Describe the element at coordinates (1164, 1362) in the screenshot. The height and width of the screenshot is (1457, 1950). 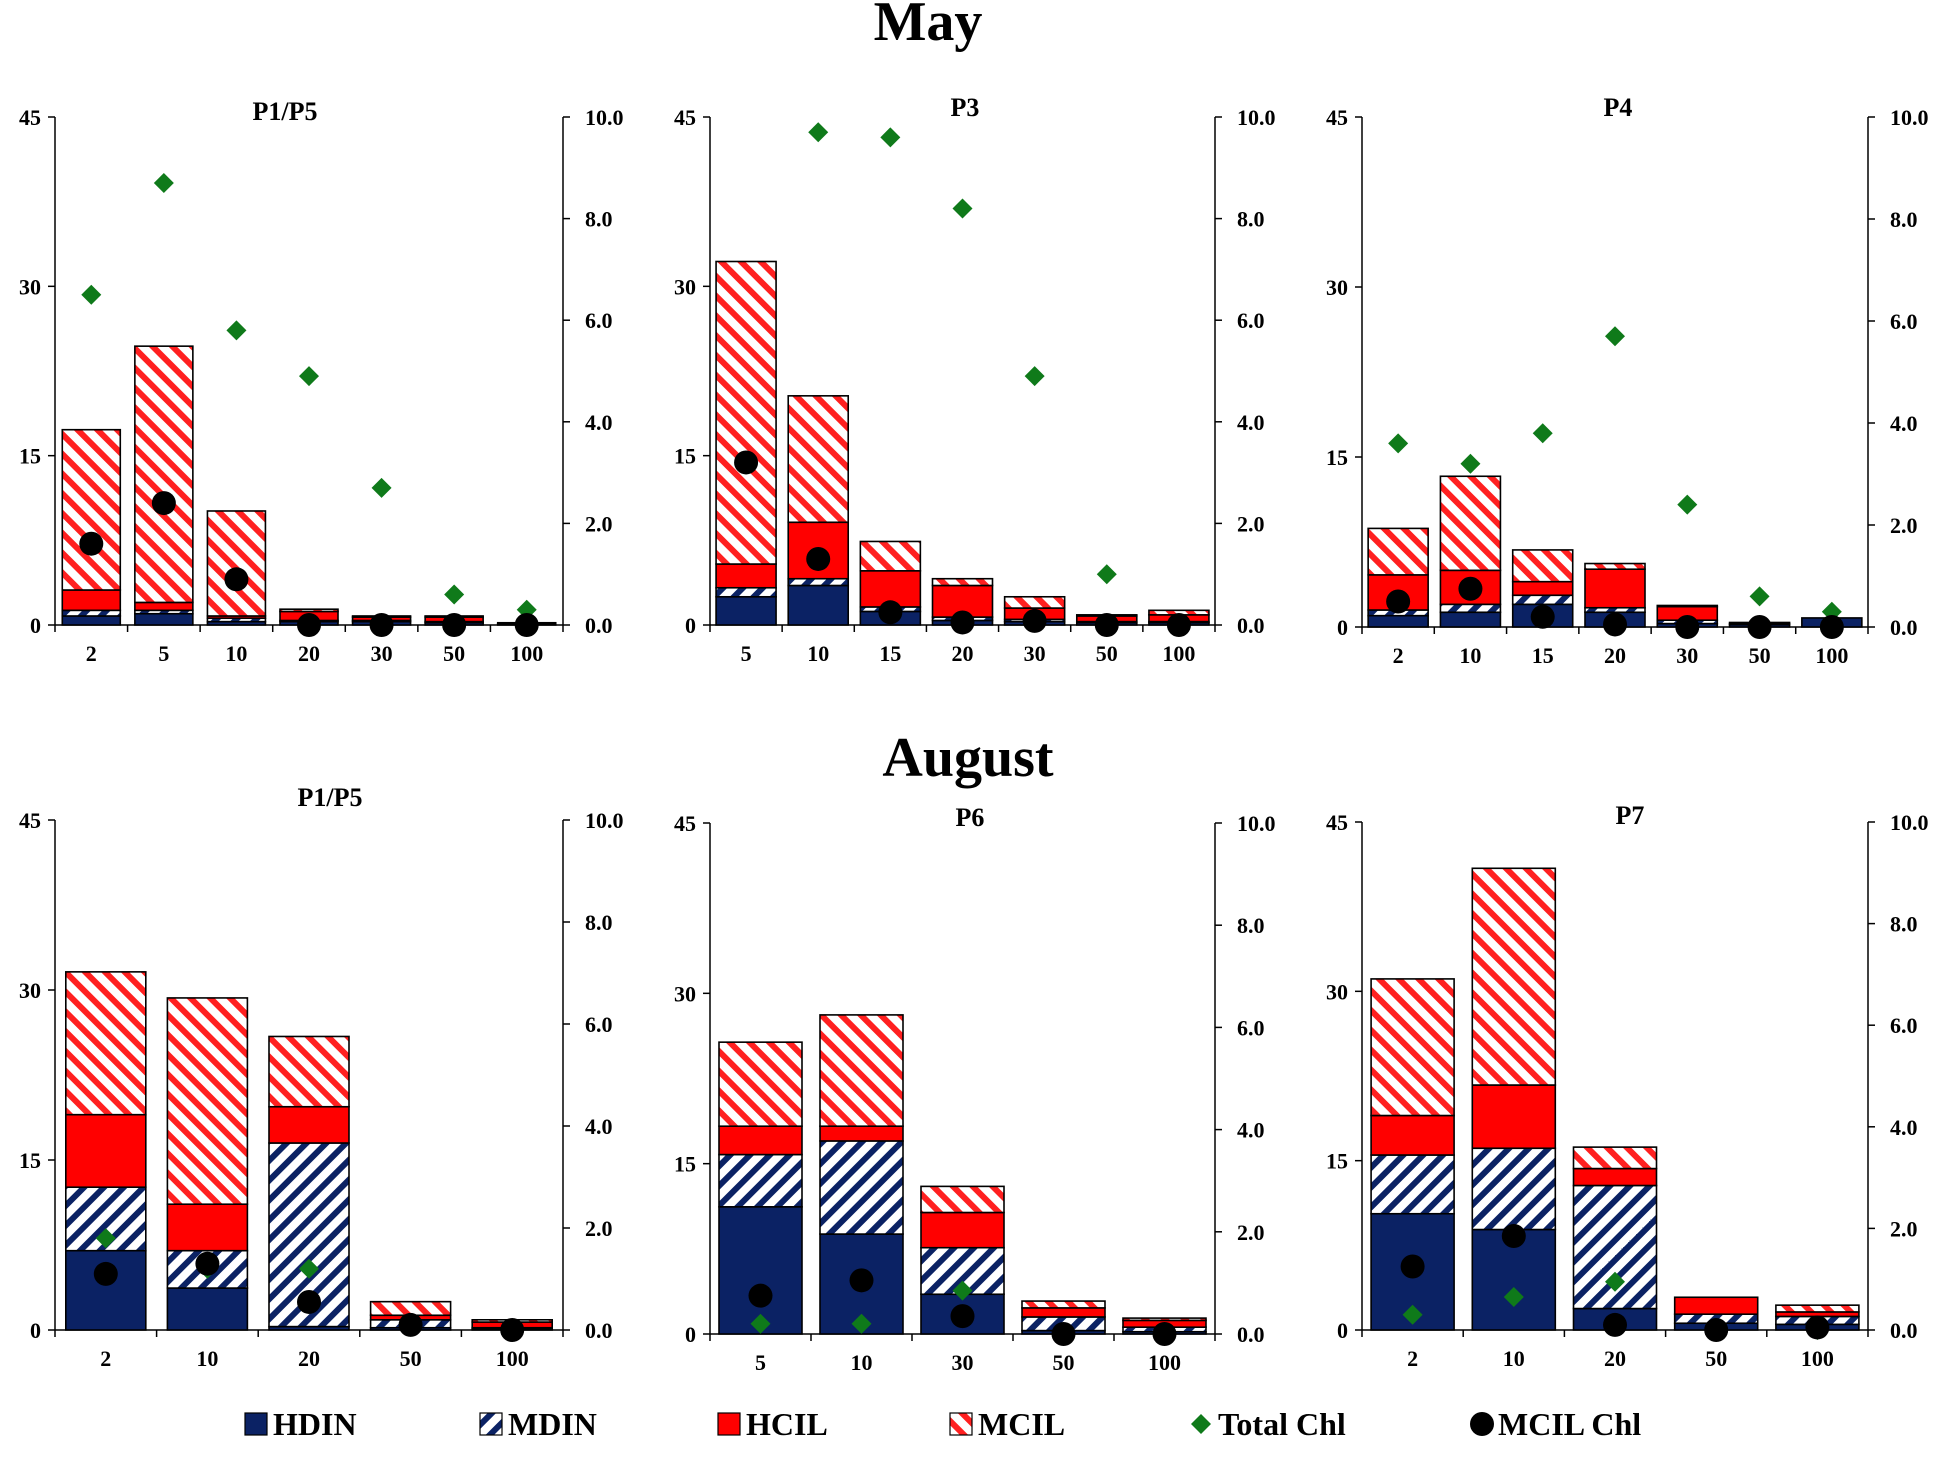
I see `x-tick-label: 100` at that location.